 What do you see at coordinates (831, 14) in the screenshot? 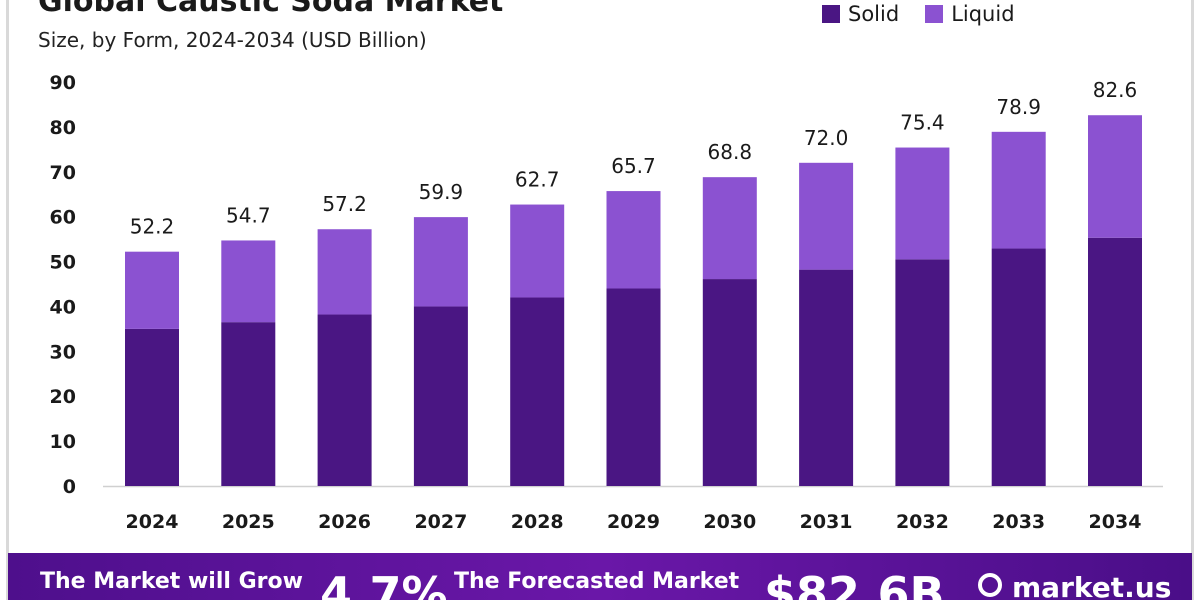
I see `legend-swatch-solid` at bounding box center [831, 14].